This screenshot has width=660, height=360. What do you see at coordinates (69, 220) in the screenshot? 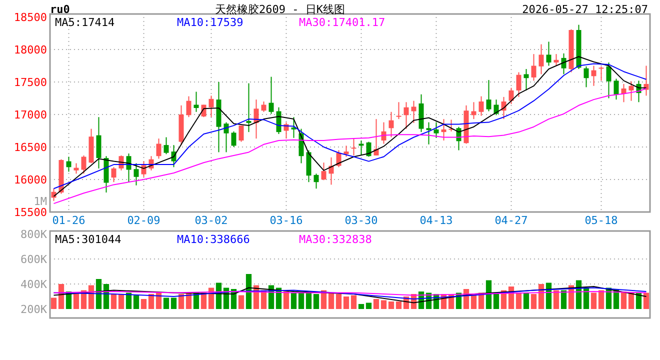
I see `xtick: 01-26` at bounding box center [69, 220].